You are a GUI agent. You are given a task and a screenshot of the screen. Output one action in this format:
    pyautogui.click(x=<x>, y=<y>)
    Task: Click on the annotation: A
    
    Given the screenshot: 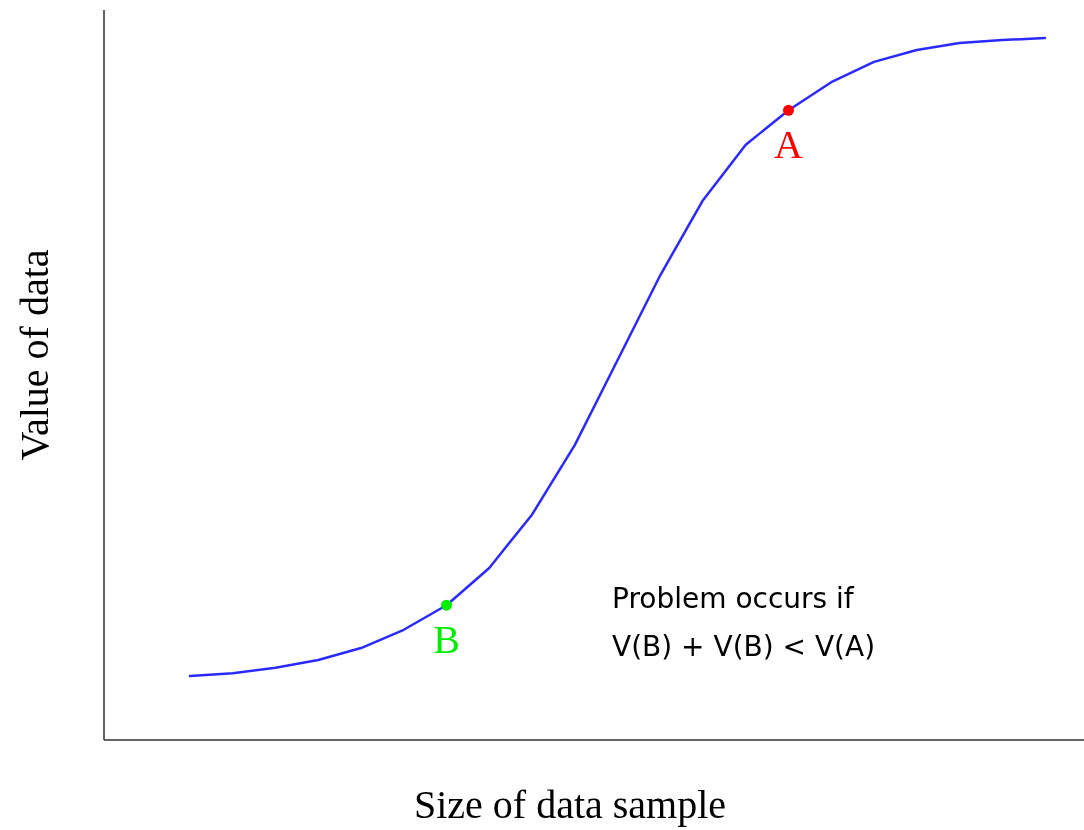 What is the action you would take?
    pyautogui.click(x=789, y=145)
    